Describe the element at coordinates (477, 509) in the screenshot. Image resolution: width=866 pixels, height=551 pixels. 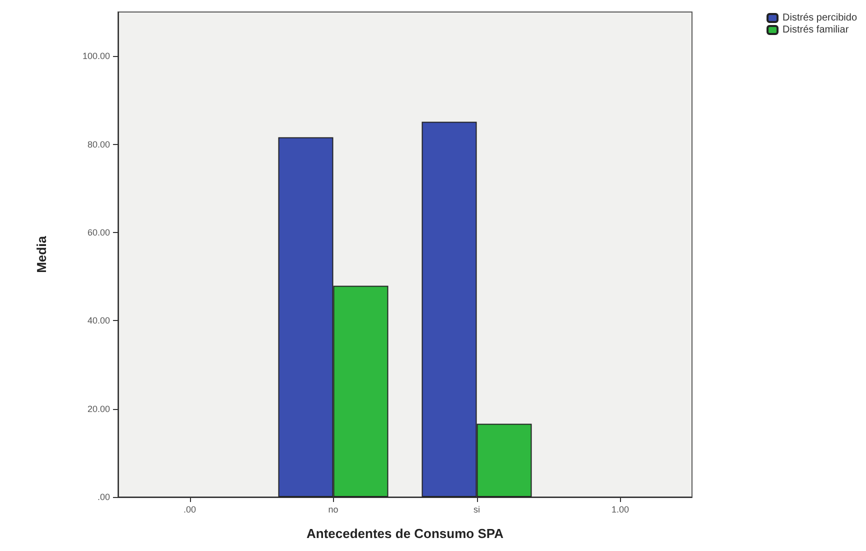
I see `x-tick-label: si` at that location.